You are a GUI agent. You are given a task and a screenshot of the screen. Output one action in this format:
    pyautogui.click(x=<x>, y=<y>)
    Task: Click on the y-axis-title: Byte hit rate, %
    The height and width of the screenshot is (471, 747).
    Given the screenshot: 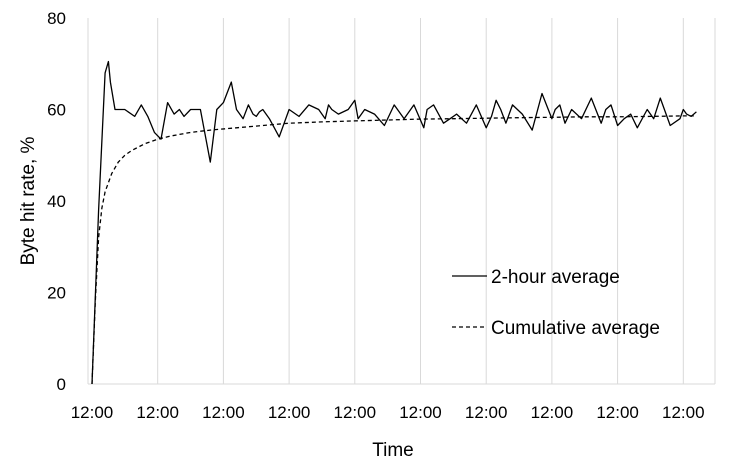 What is the action you would take?
    pyautogui.click(x=28, y=200)
    